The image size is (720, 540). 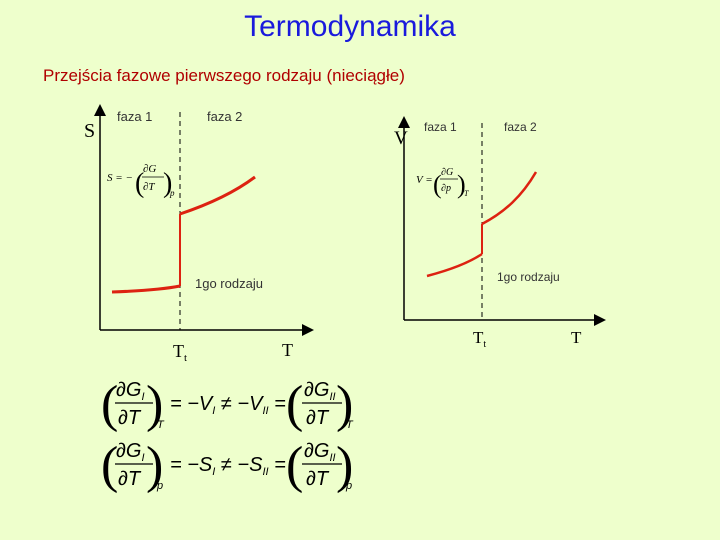 I want to click on right-phase2-label: faza 2, so click(x=520, y=127).